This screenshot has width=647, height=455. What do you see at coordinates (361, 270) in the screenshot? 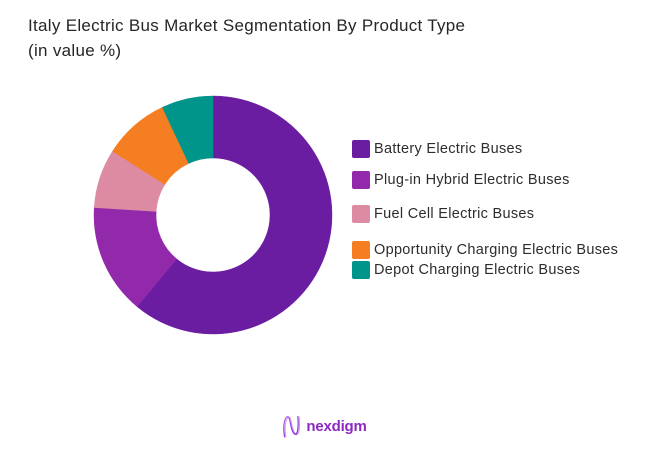
I see `legend-swatch-depot-charging-electric-buses` at bounding box center [361, 270].